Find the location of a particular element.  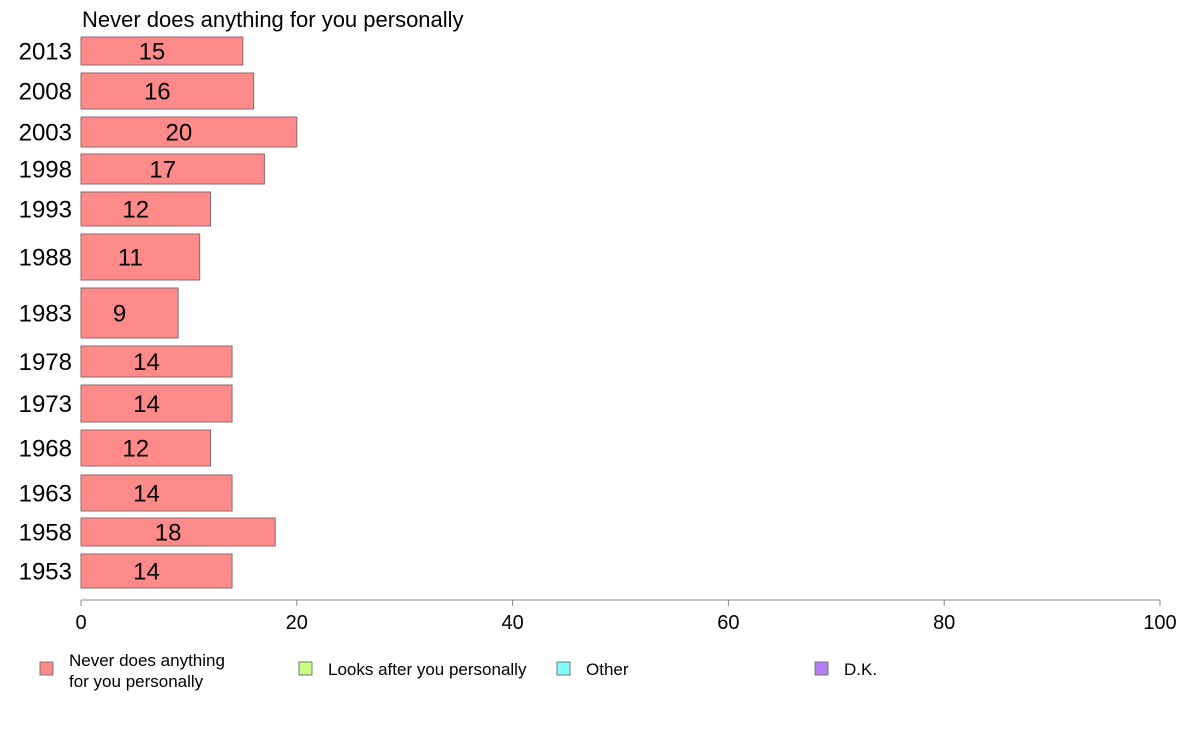

bar-value-label-1973: 14 is located at coordinates (146, 404).